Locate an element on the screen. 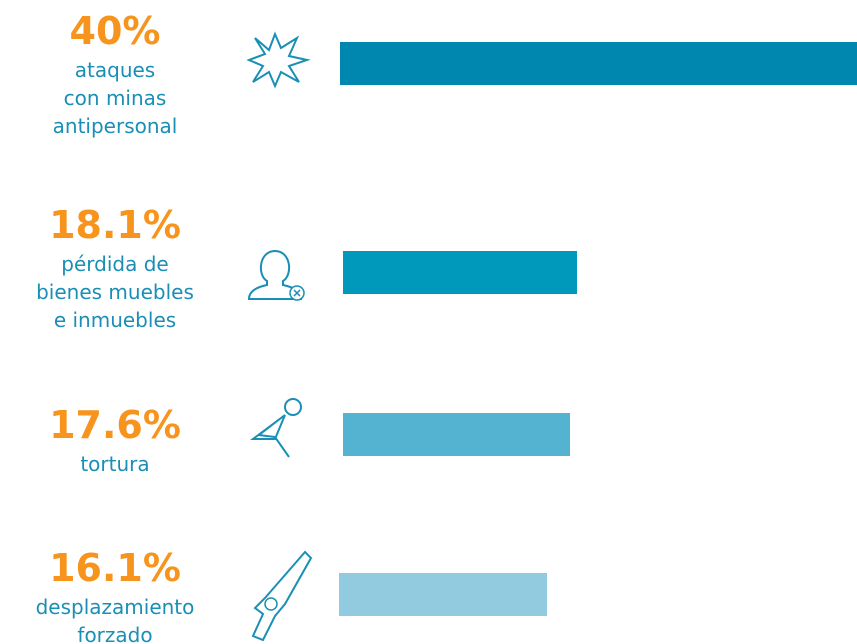 This screenshot has width=857, height=644. percent-label: 17.6% is located at coordinates (115, 425).